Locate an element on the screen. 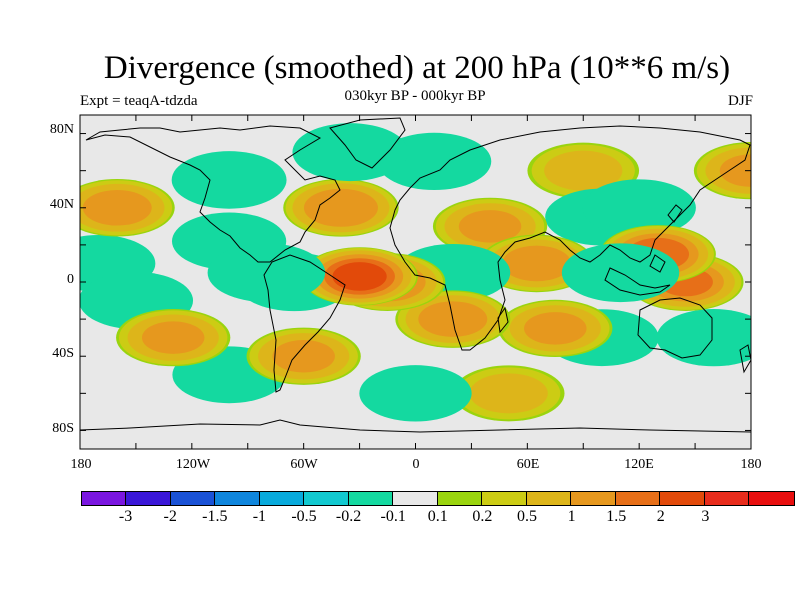 The image size is (800, 600). colorbar is located at coordinates (438, 498).